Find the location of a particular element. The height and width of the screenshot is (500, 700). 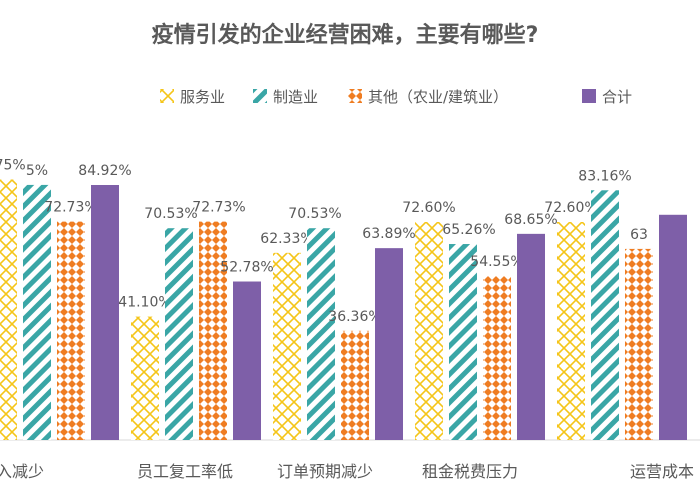

category-label-2: 员工复工率低 is located at coordinates (185, 471).